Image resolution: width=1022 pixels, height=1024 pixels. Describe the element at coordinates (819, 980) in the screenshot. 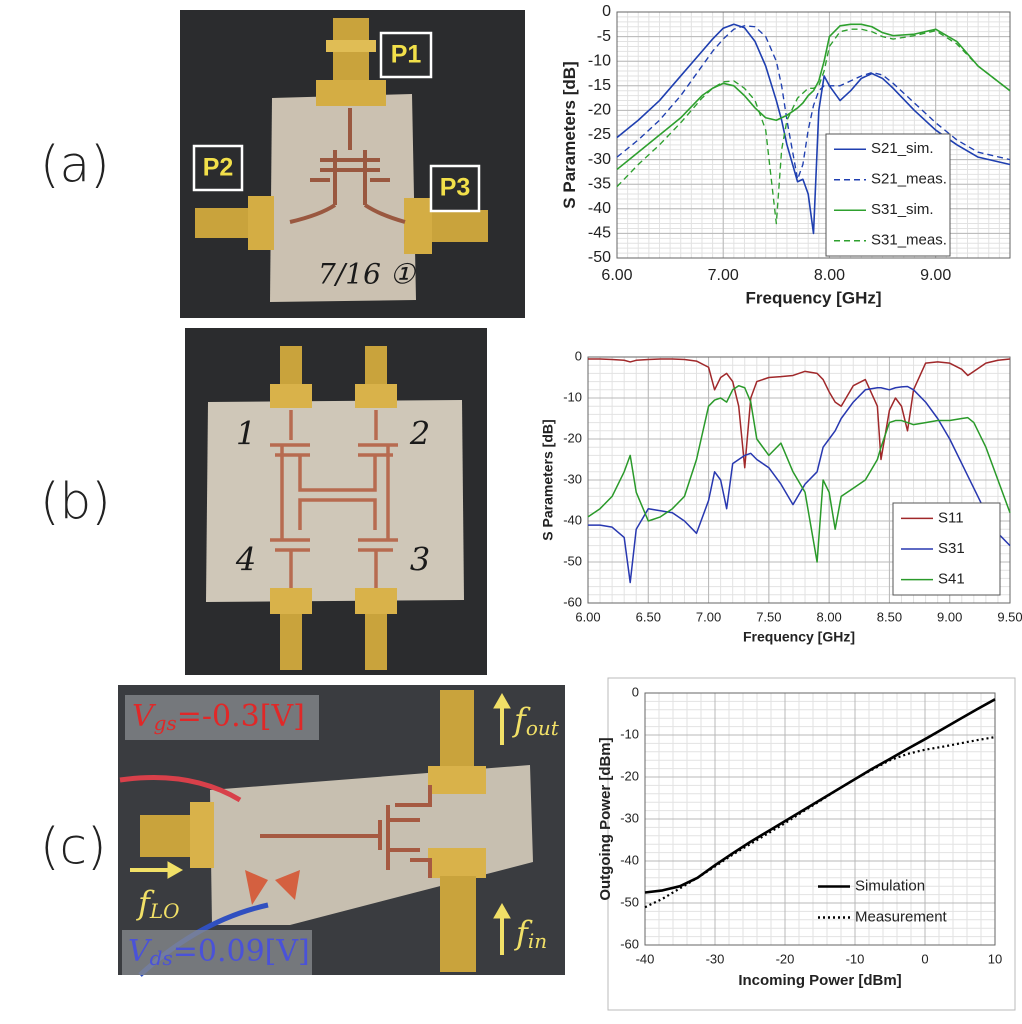

I see `x-axis-label: Incoming Power [dBm]` at that location.